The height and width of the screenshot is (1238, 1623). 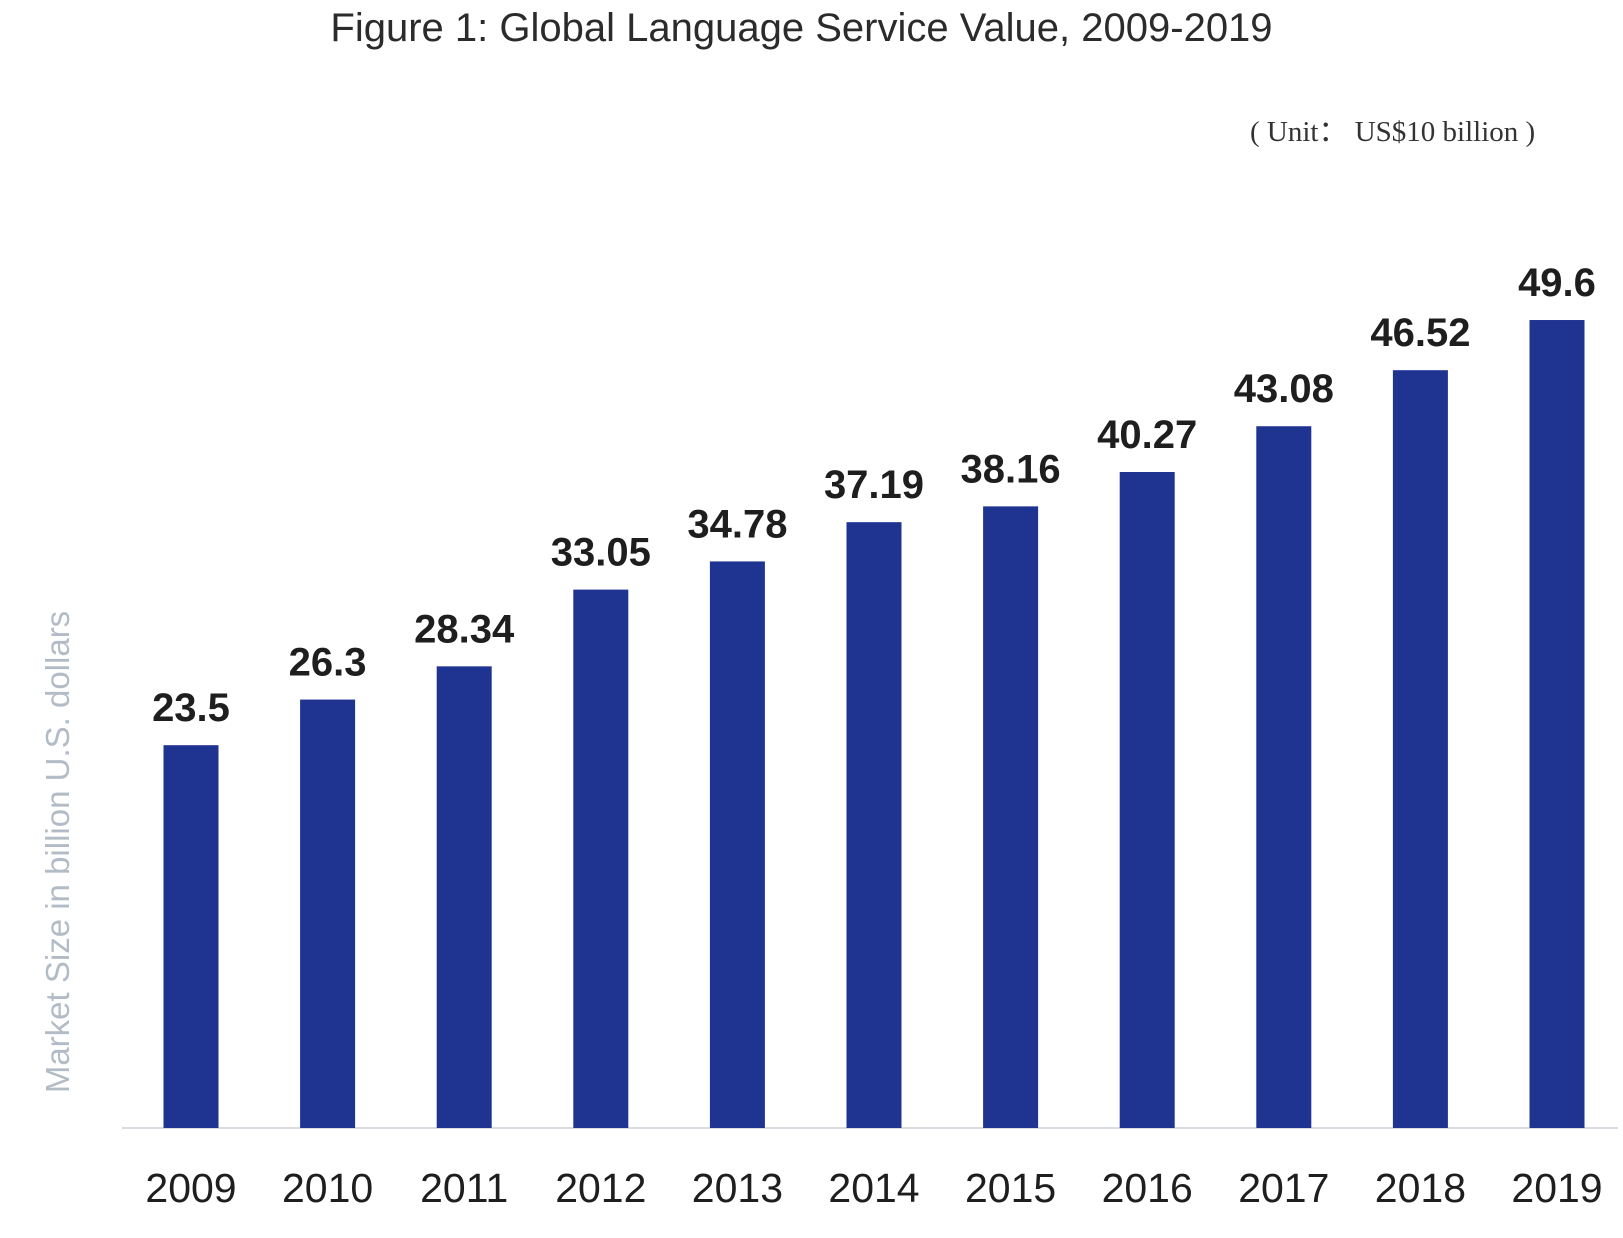 I want to click on x-tick-label-2010: 2010, so click(x=327, y=1188).